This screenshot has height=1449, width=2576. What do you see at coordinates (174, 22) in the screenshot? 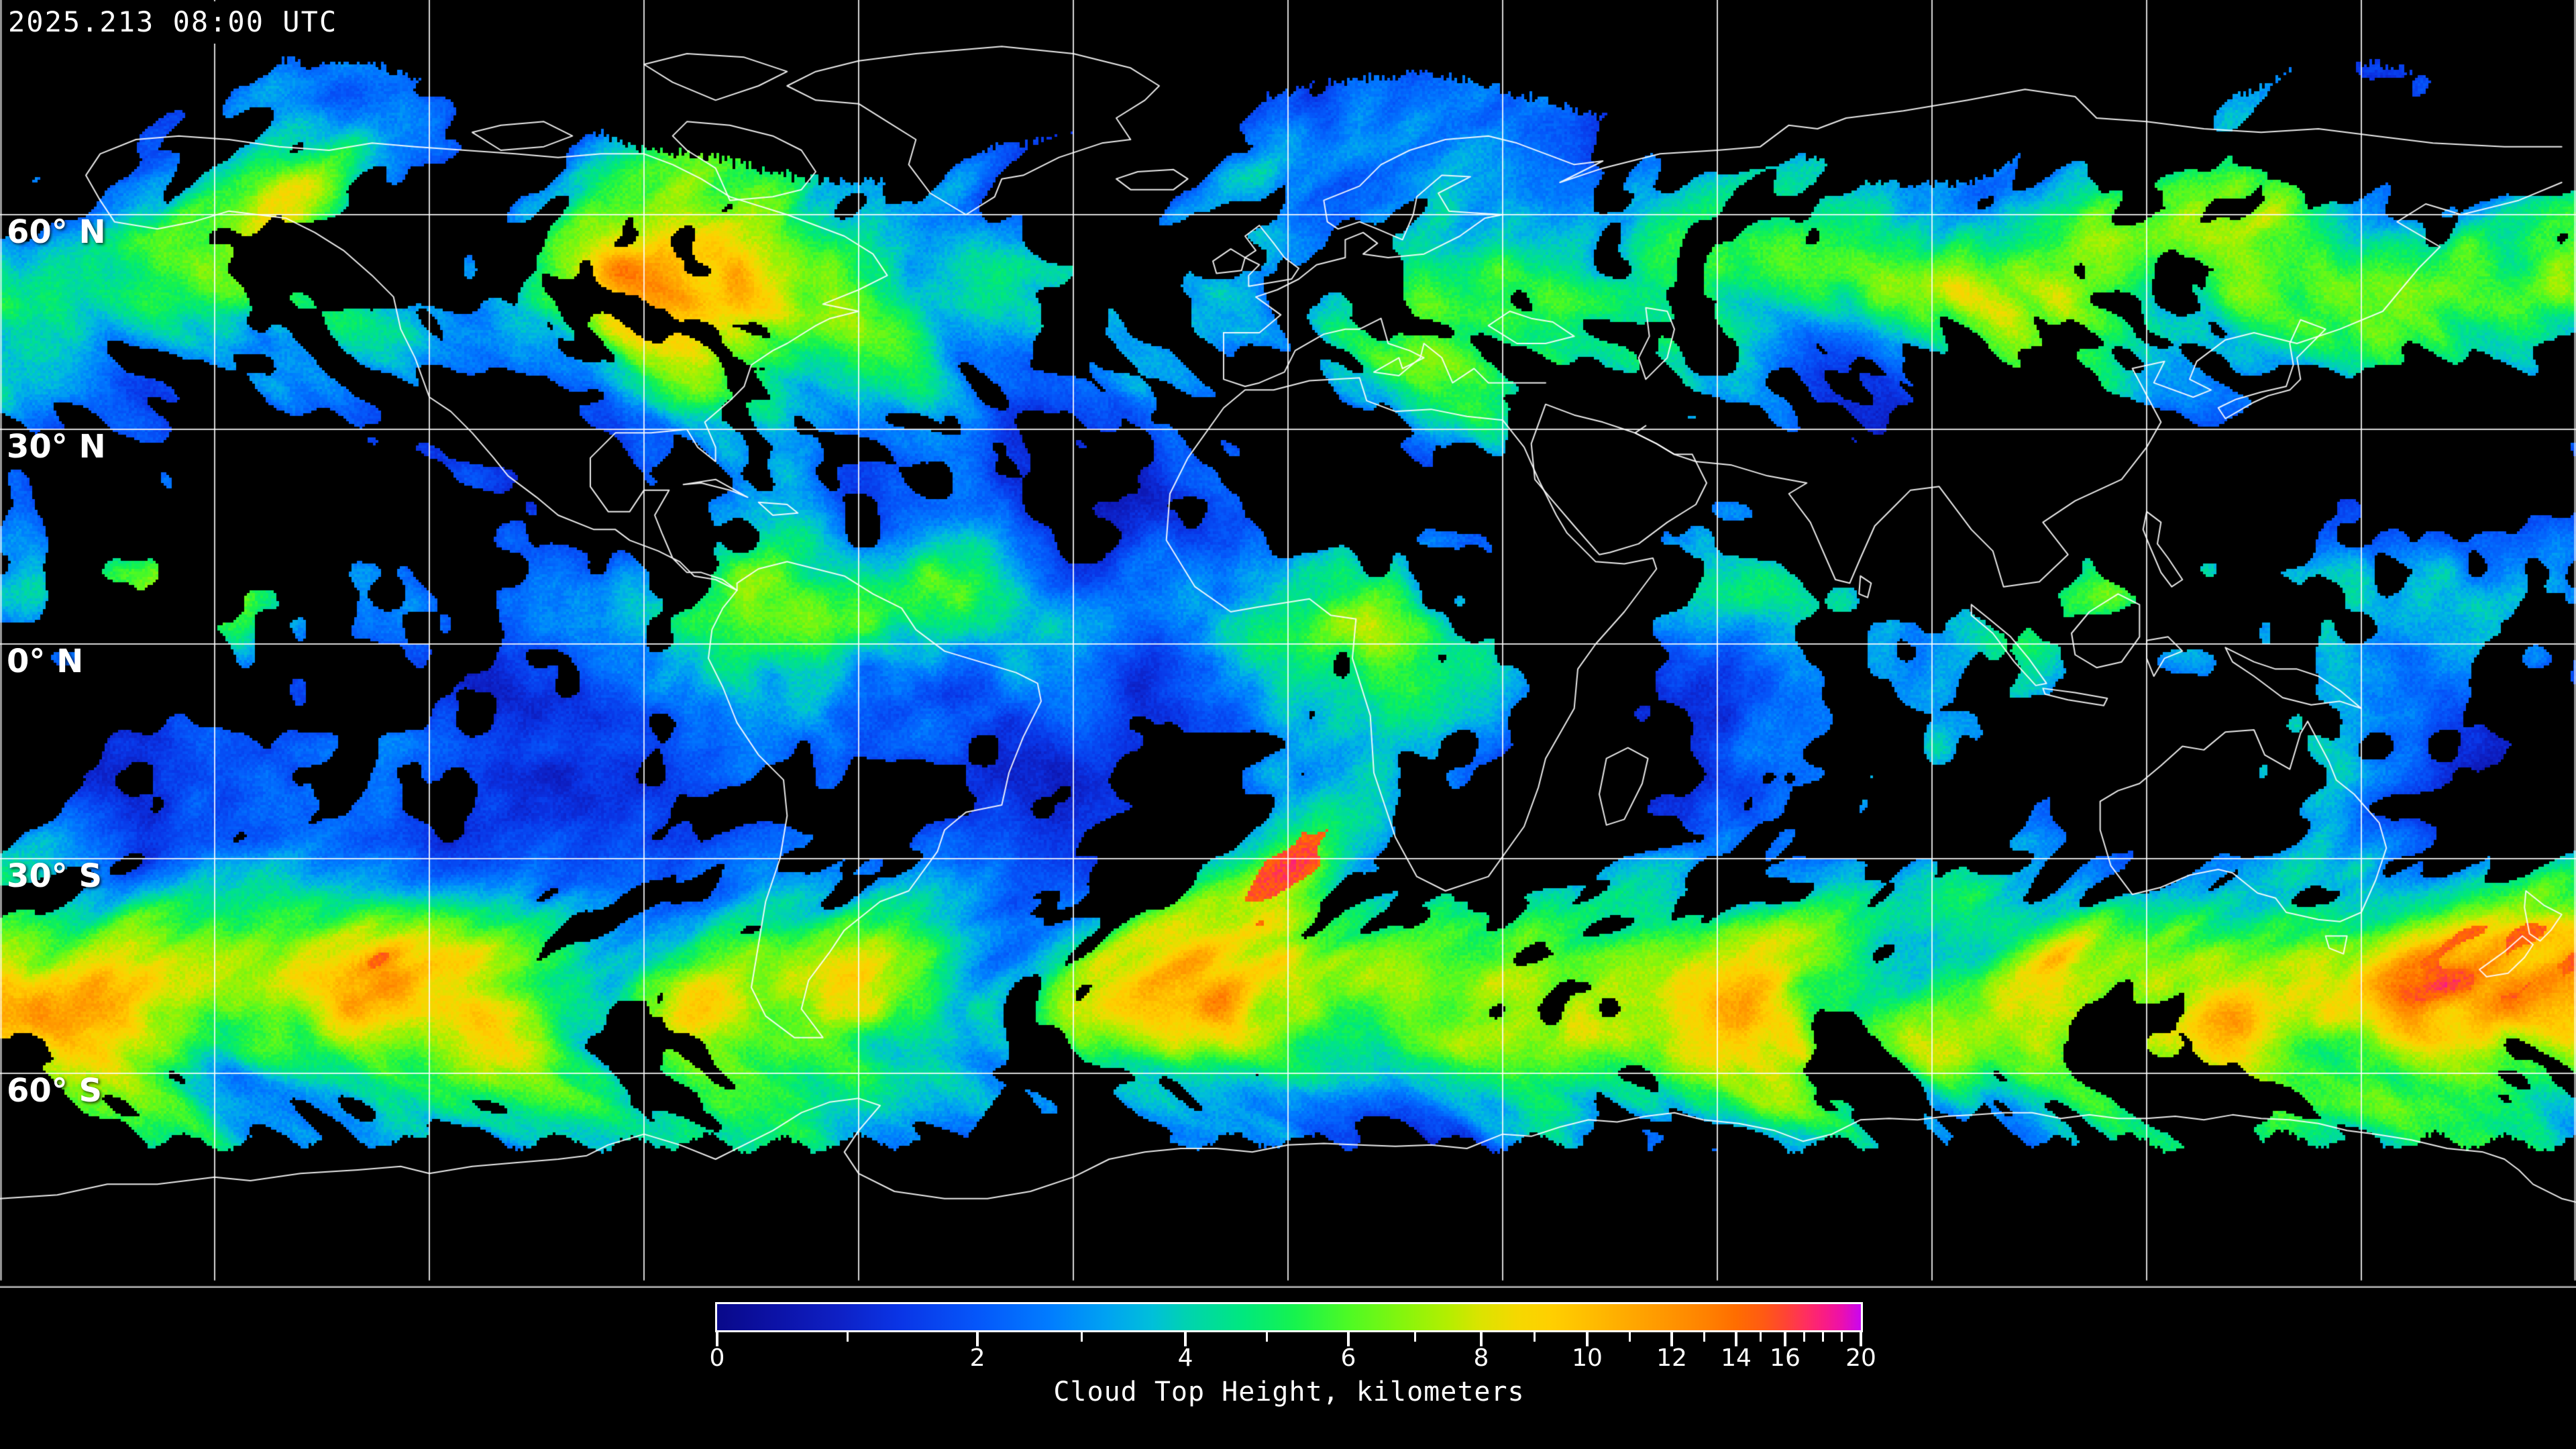
I see `timestamp-label: 2025.213 08:00 UTC` at bounding box center [174, 22].